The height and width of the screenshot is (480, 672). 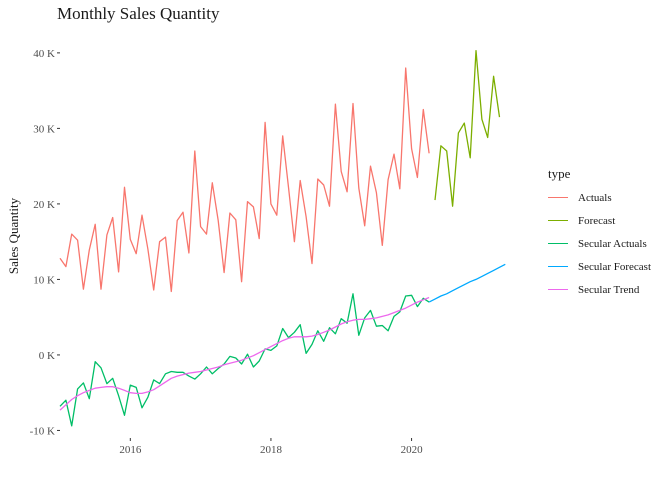 What do you see at coordinates (130, 450) in the screenshot?
I see `x-tick-label-0: 2016` at bounding box center [130, 450].